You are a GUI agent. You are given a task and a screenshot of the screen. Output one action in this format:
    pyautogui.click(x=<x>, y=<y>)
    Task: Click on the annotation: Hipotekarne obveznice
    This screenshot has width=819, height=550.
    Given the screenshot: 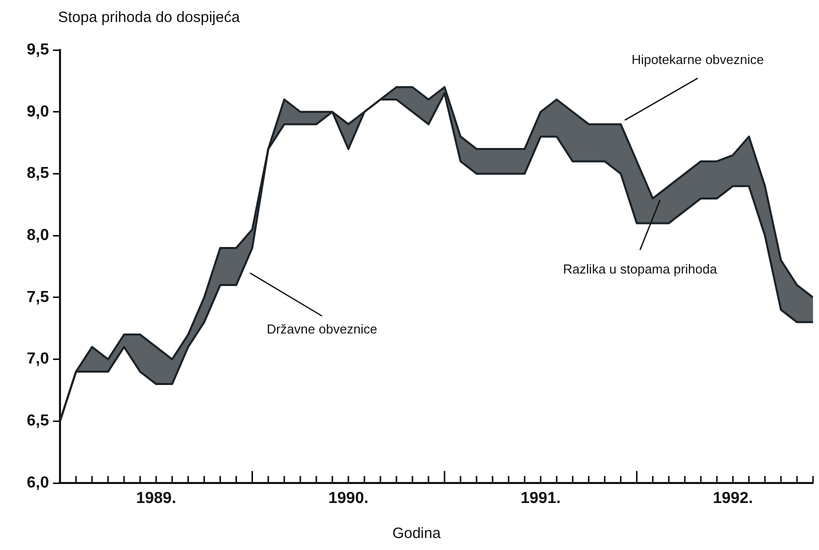 What is the action you would take?
    pyautogui.click(x=698, y=59)
    